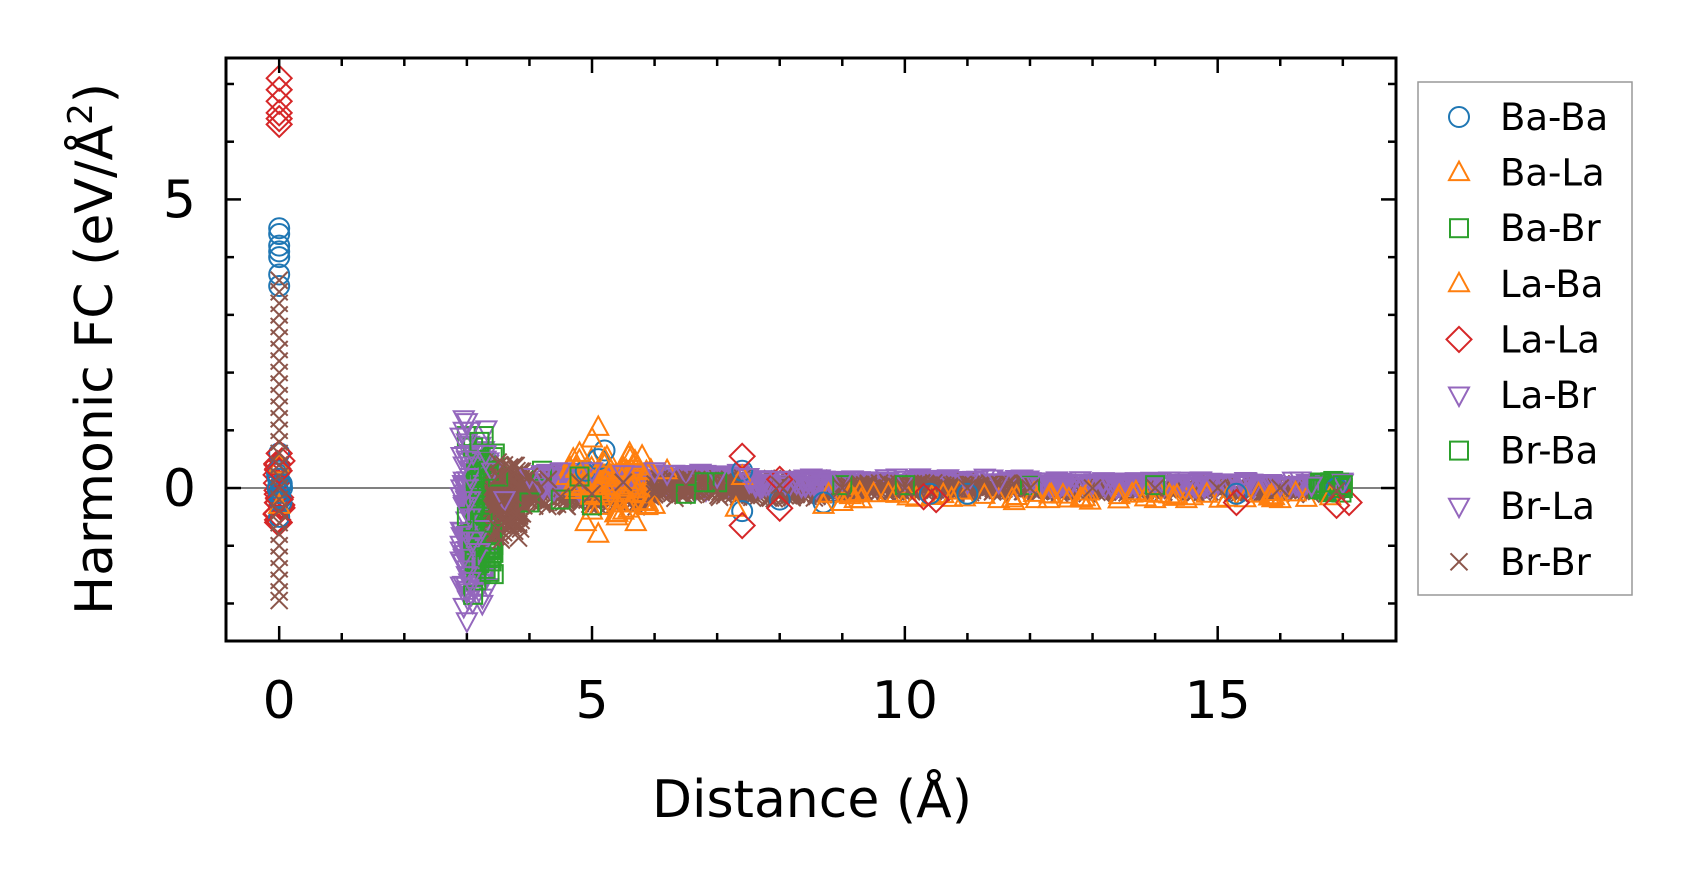 This screenshot has height=883, width=1682. I want to click on y-tick-label: 5, so click(179, 200).